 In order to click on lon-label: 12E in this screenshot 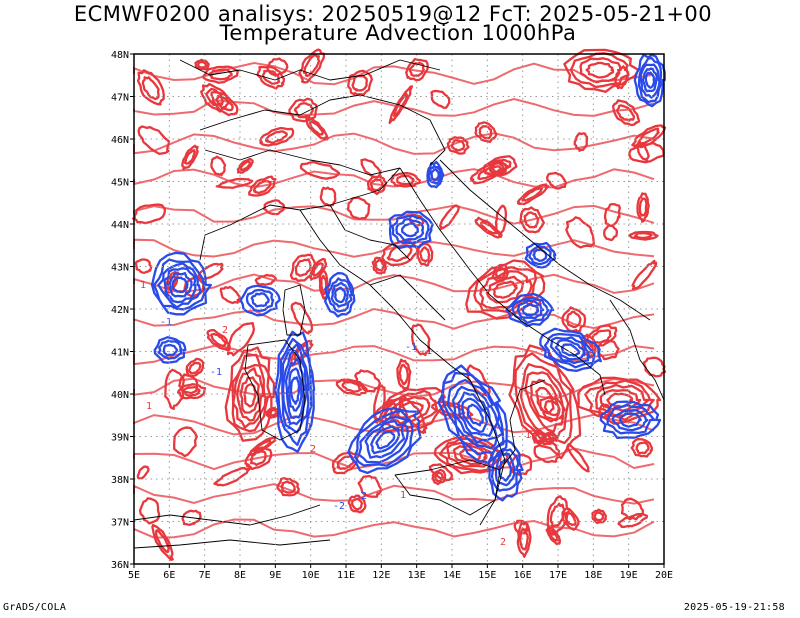, I will do `click(381, 575)`.